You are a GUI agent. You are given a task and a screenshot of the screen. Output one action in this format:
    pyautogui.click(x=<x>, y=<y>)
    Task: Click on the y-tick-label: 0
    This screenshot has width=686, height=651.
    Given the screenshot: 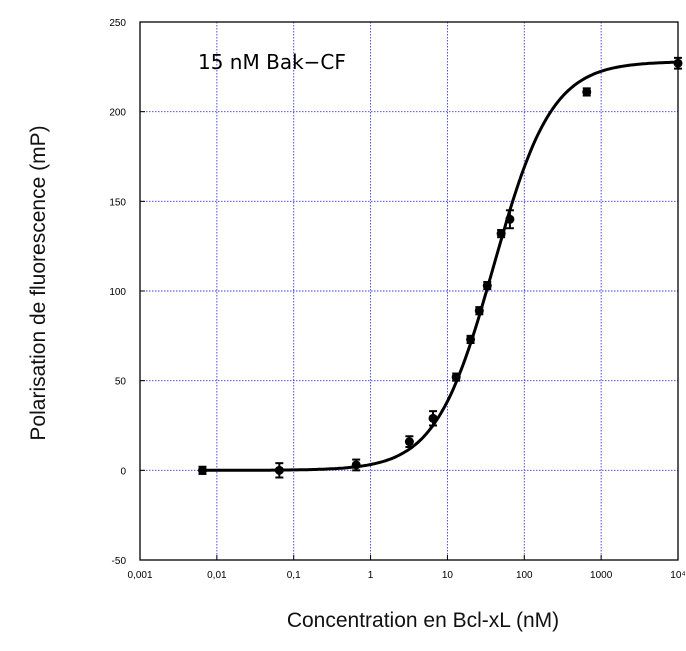 What is the action you would take?
    pyautogui.click(x=123, y=471)
    